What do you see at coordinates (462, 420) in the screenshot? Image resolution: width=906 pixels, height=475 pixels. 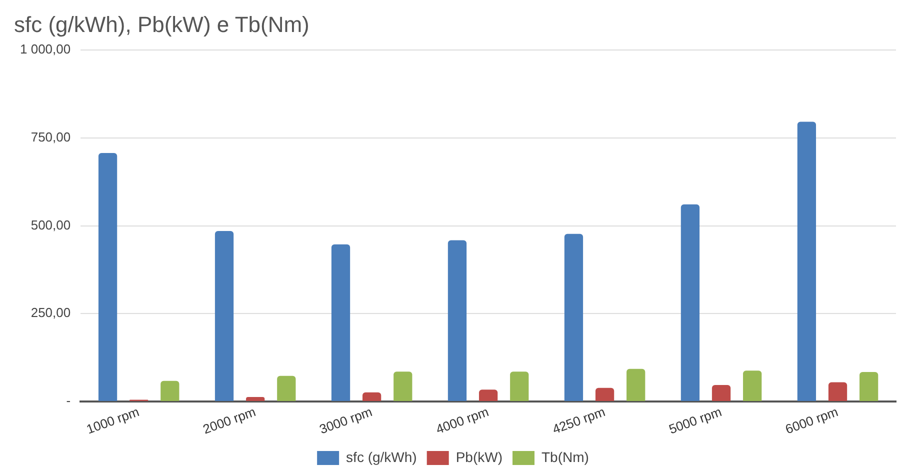 I see `x-tick-label: 4000 rpm` at bounding box center [462, 420].